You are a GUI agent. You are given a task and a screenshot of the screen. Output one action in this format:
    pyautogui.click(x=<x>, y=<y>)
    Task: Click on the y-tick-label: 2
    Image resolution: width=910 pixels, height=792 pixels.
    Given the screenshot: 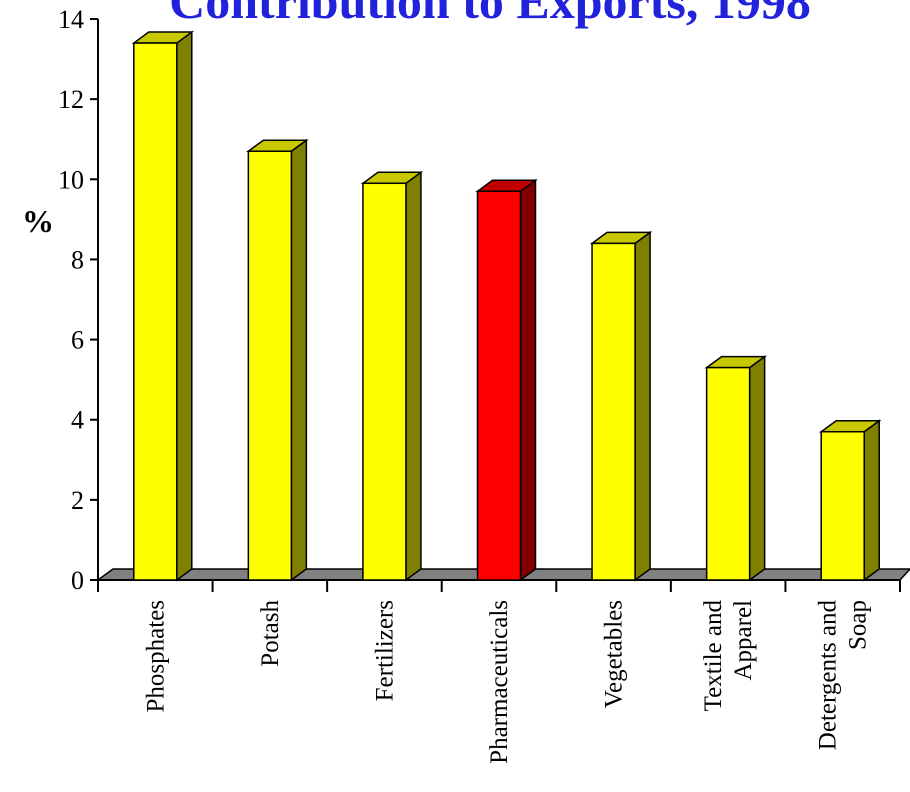 What is the action you would take?
    pyautogui.click(x=77, y=500)
    